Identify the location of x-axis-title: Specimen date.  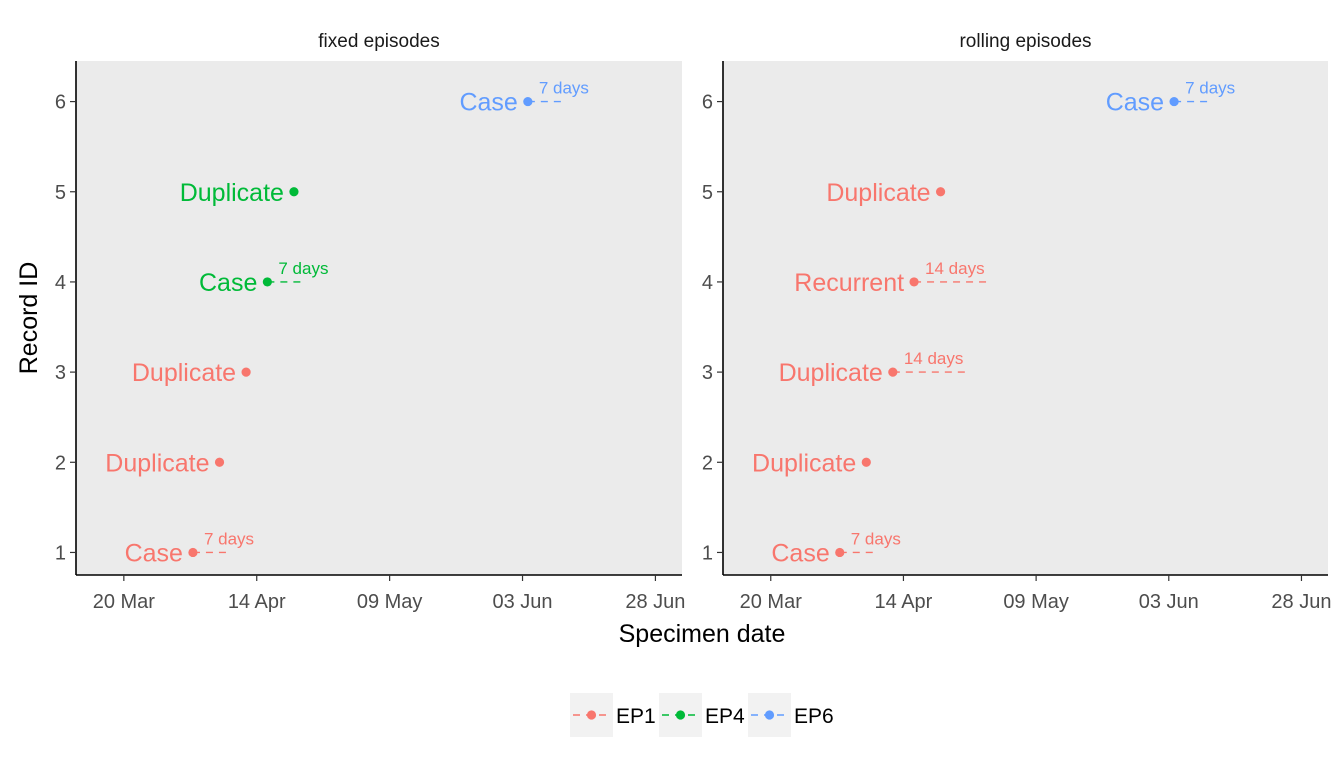
(702, 634).